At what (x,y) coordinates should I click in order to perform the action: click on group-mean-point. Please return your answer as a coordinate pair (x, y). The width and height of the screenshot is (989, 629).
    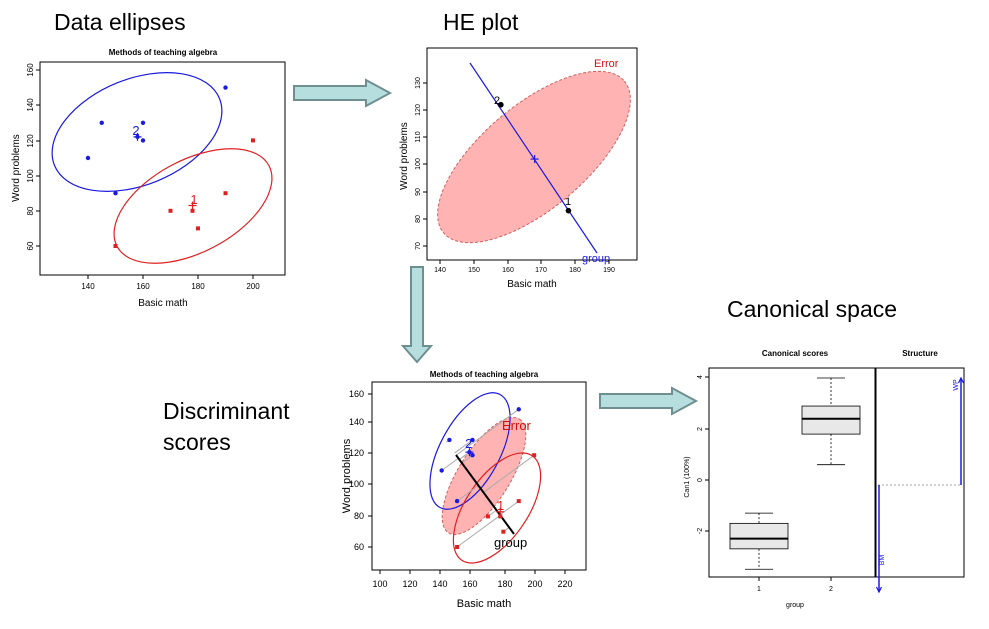
    Looking at the image, I should click on (568, 210).